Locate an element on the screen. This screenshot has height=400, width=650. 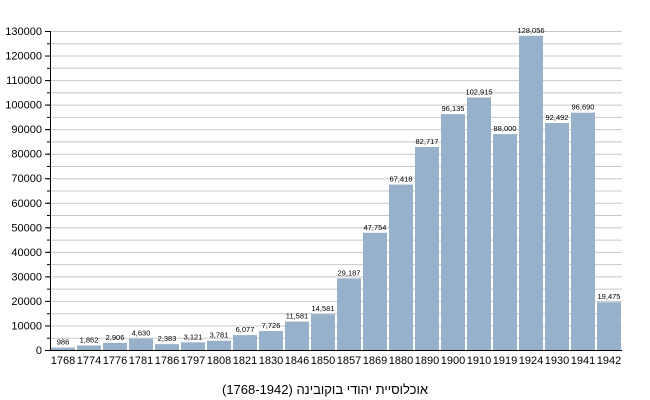
data-label: 67,418 is located at coordinates (401, 179).